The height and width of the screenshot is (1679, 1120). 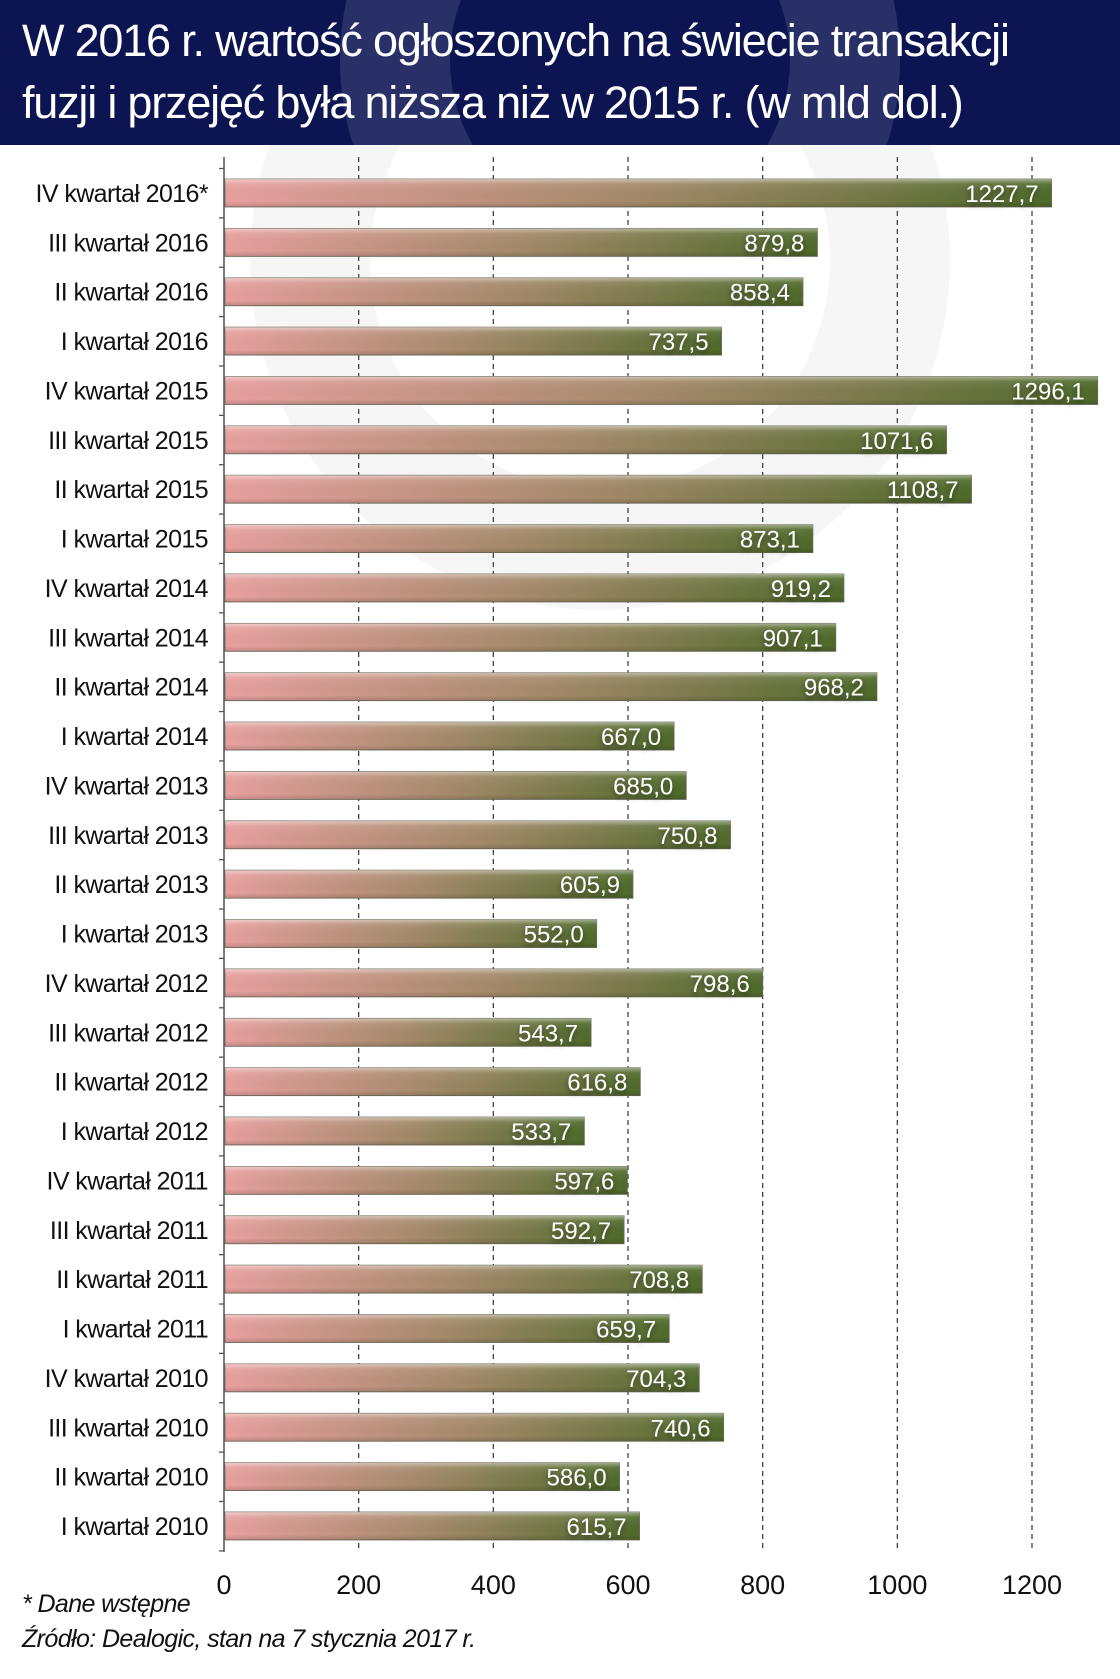 What do you see at coordinates (128, 441) in the screenshot?
I see `category-label: III kwartał 2015` at bounding box center [128, 441].